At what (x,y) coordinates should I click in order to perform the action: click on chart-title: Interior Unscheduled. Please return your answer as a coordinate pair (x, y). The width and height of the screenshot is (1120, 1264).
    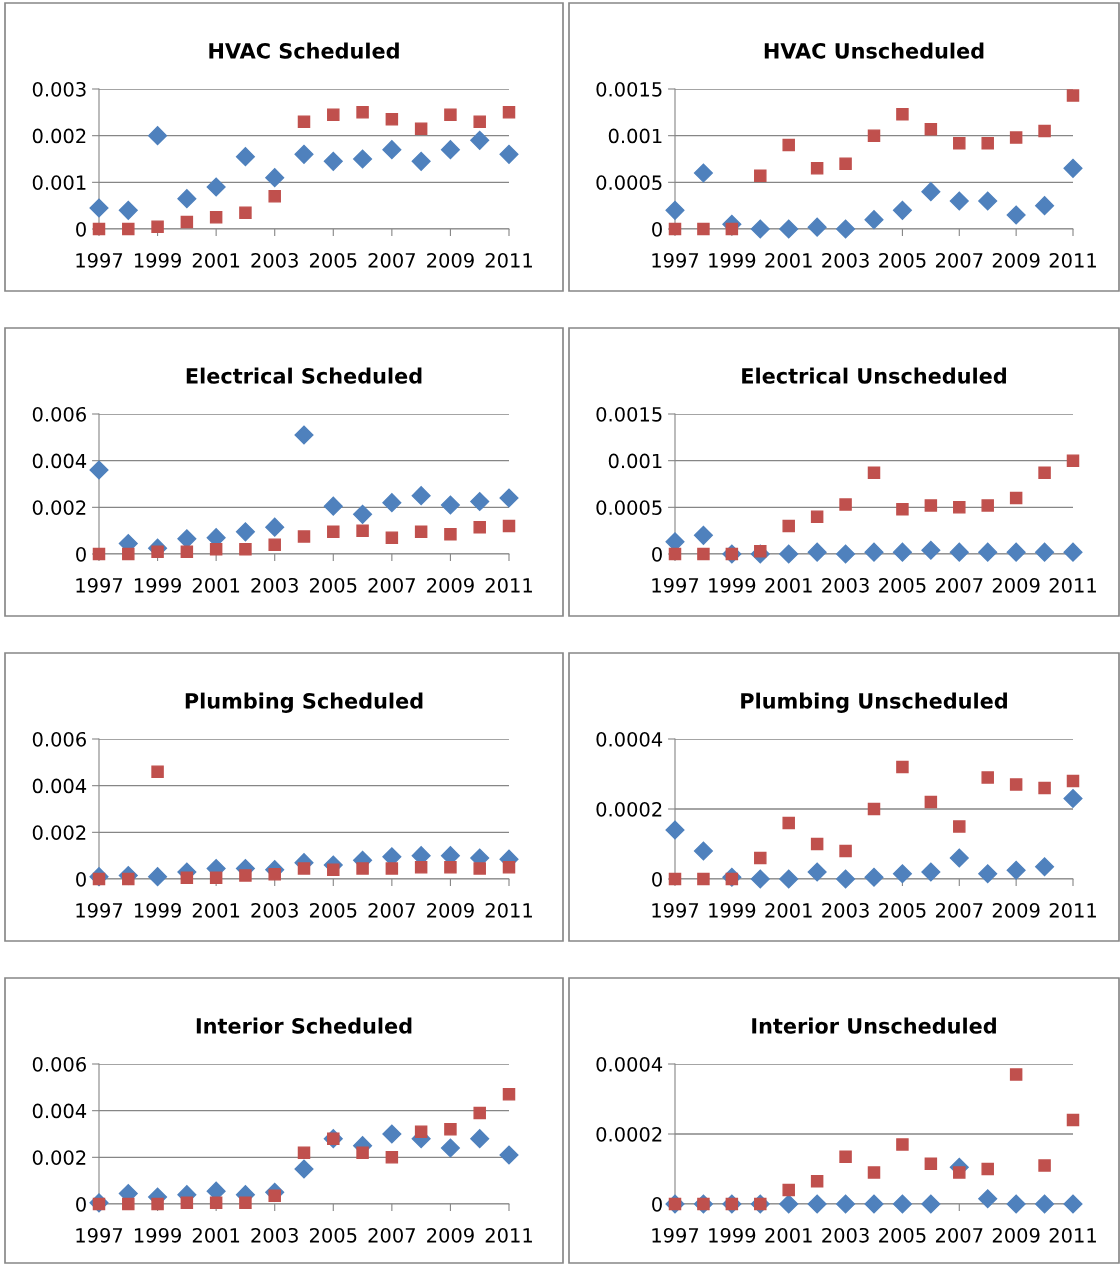
    Looking at the image, I should click on (874, 1025).